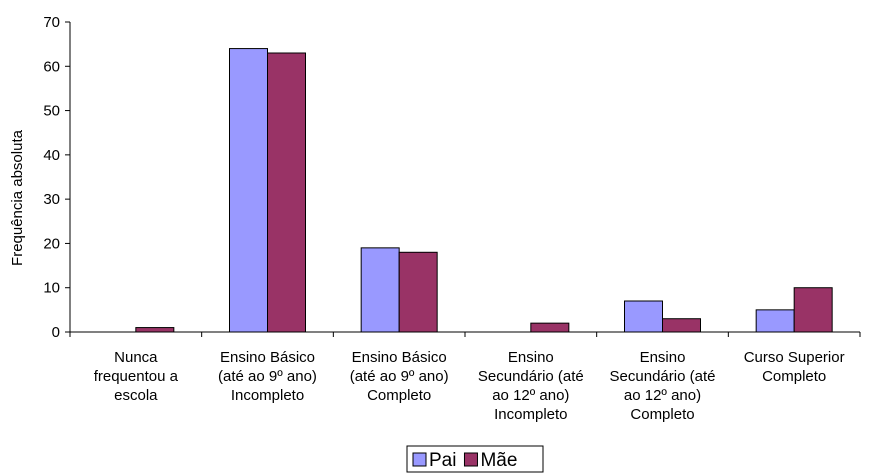  What do you see at coordinates (498, 460) in the screenshot?
I see `legend-label: Mãe` at bounding box center [498, 460].